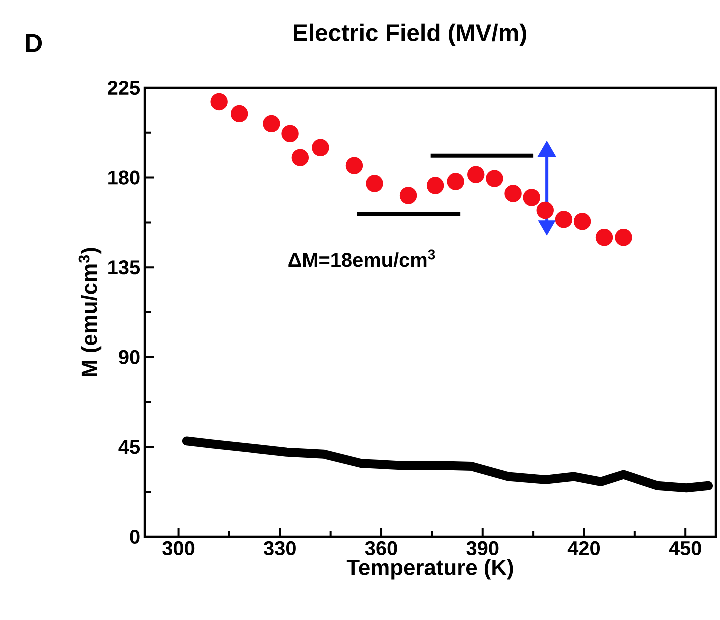 Image resolution: width=720 pixels, height=620 pixels. Describe the element at coordinates (135, 537) in the screenshot. I see `y-tick-label: 0` at that location.